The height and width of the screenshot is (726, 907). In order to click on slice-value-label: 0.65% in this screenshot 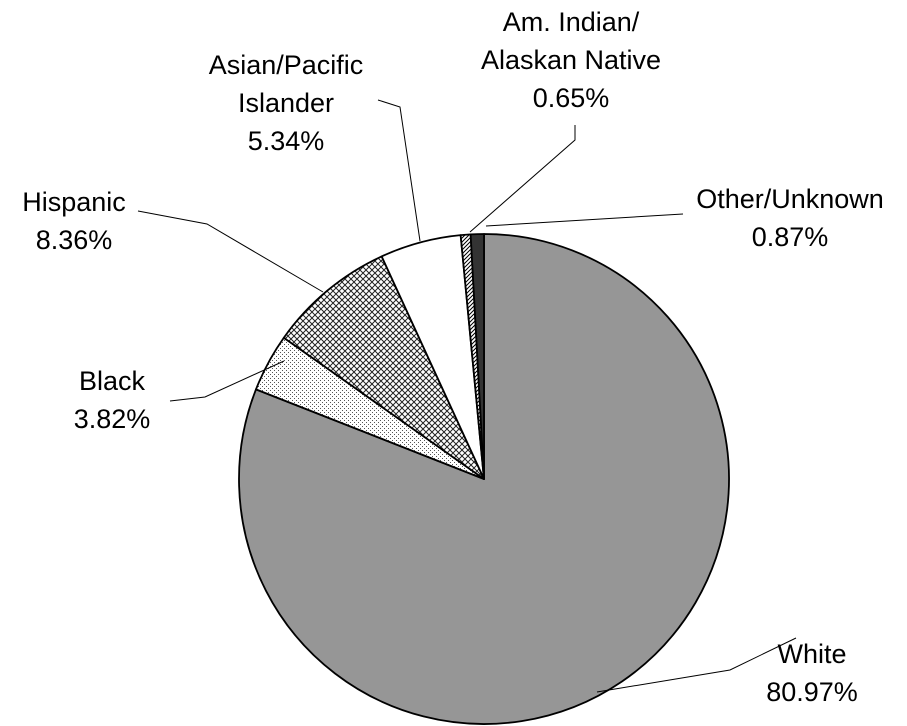, I will do `click(571, 98)`.